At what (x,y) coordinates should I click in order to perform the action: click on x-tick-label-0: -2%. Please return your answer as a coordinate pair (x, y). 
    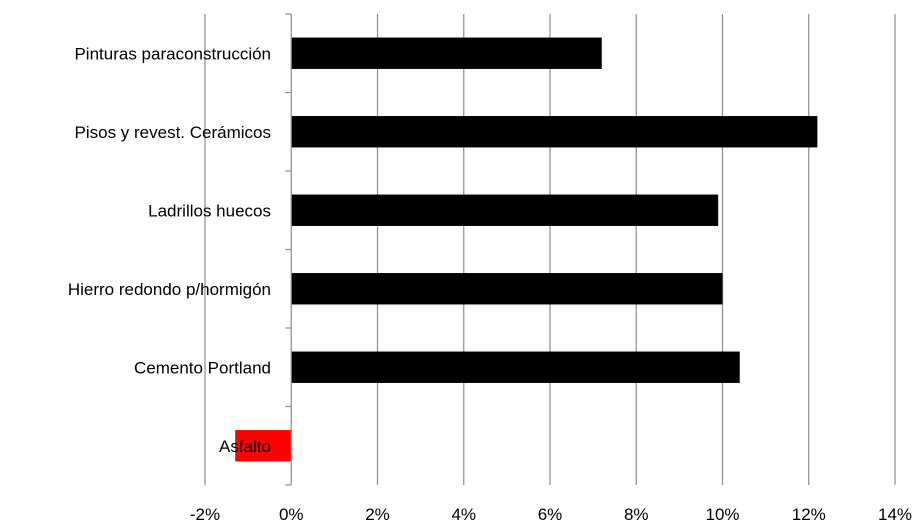
    Looking at the image, I should click on (205, 514).